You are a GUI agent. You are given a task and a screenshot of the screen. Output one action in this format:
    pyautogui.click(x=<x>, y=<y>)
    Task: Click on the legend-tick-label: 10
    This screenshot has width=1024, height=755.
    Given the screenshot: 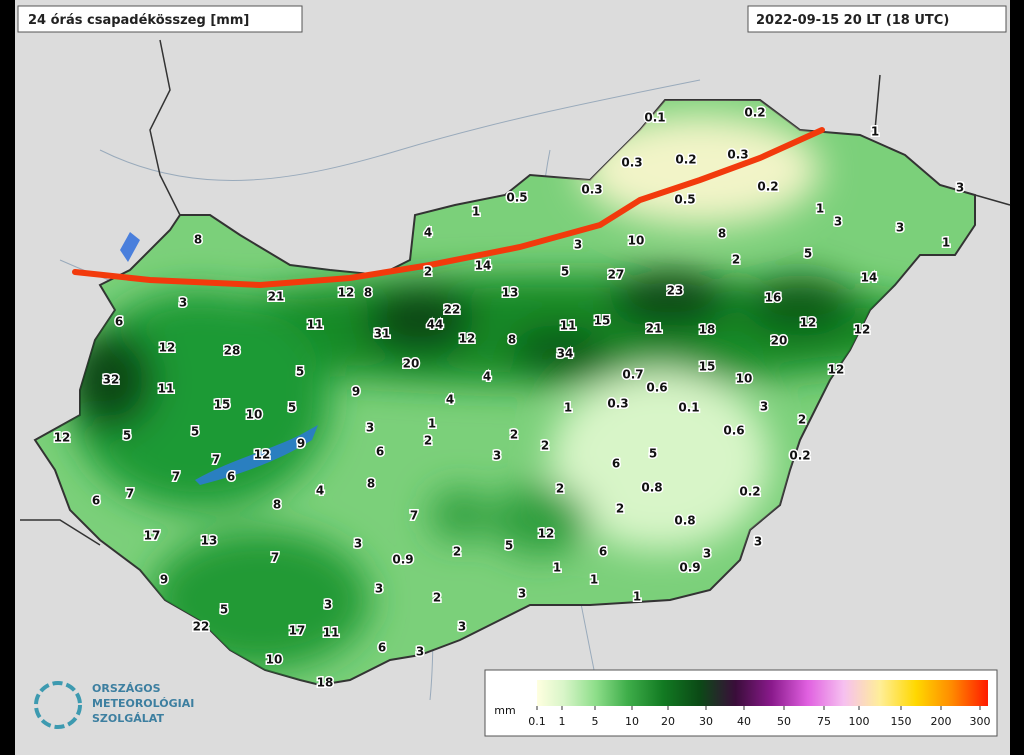 What is the action you would take?
    pyautogui.click(x=632, y=721)
    